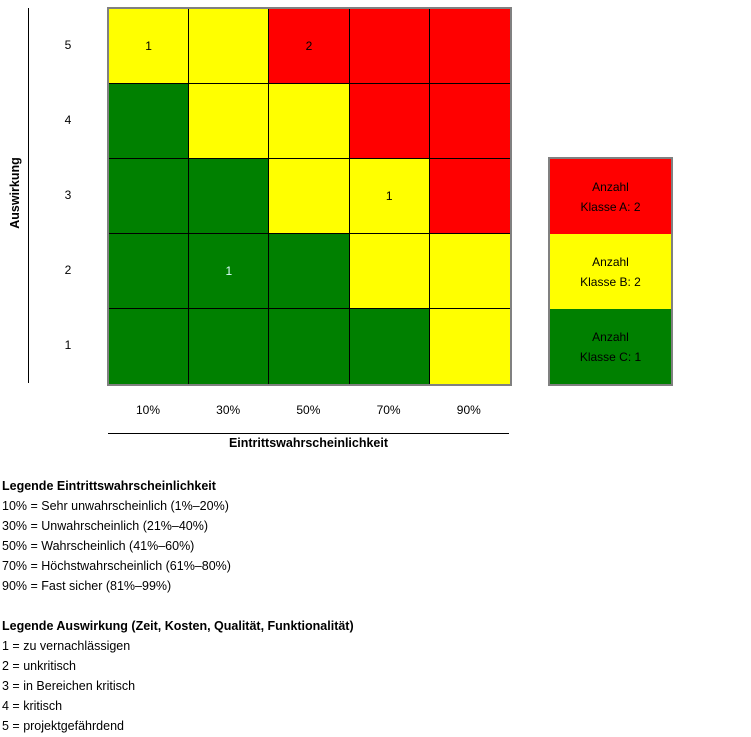  What do you see at coordinates (228, 410) in the screenshot?
I see `x-tick-label: 30%` at bounding box center [228, 410].